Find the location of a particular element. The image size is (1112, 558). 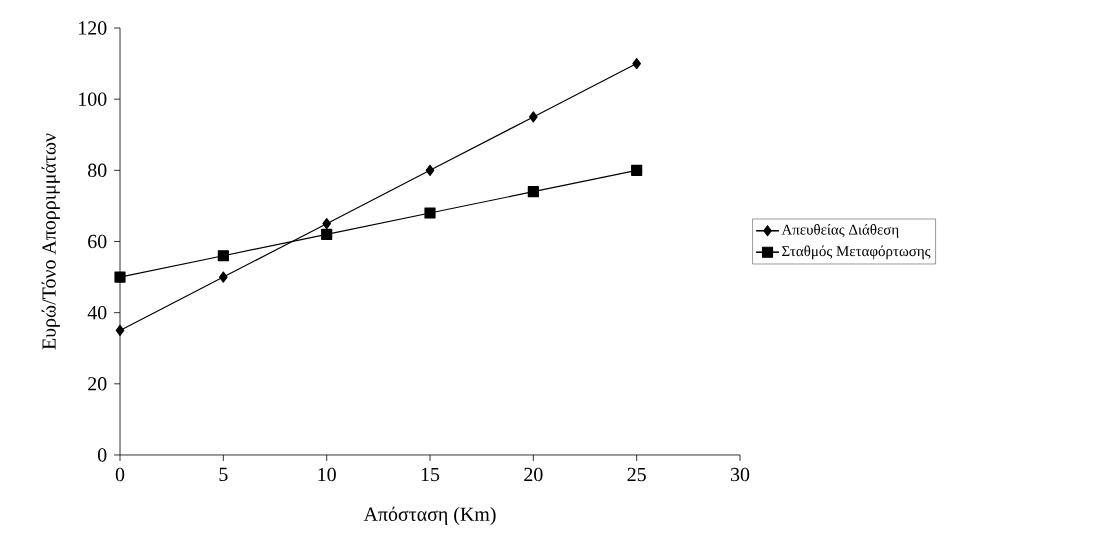

y-tick-label: 100 is located at coordinates (93, 99).